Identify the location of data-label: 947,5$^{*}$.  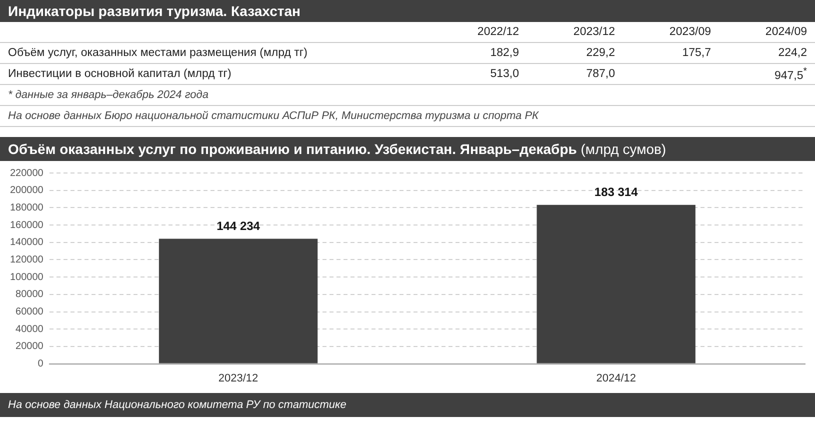
(767, 74).